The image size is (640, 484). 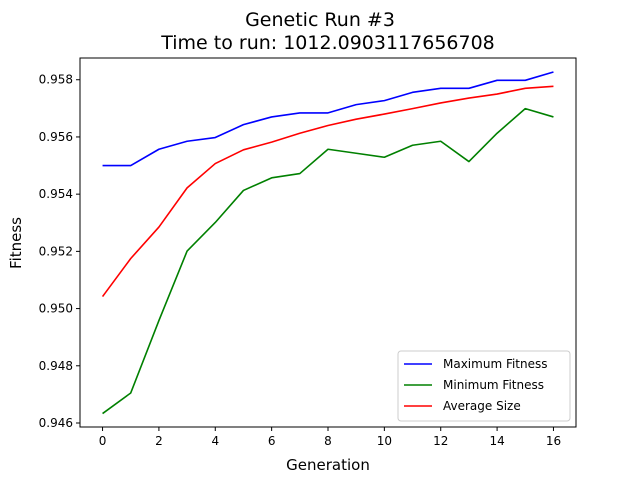 I want to click on x-tick-label: 12, so click(x=440, y=441).